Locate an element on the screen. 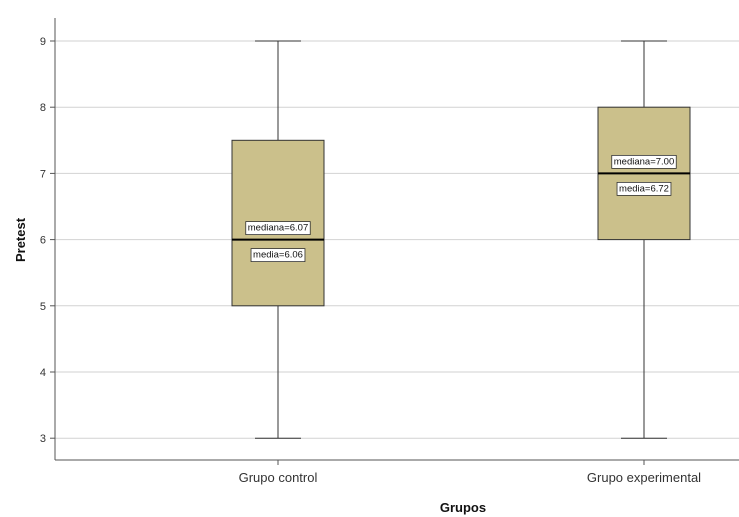  mean-annotation: media=6.72 is located at coordinates (644, 188).